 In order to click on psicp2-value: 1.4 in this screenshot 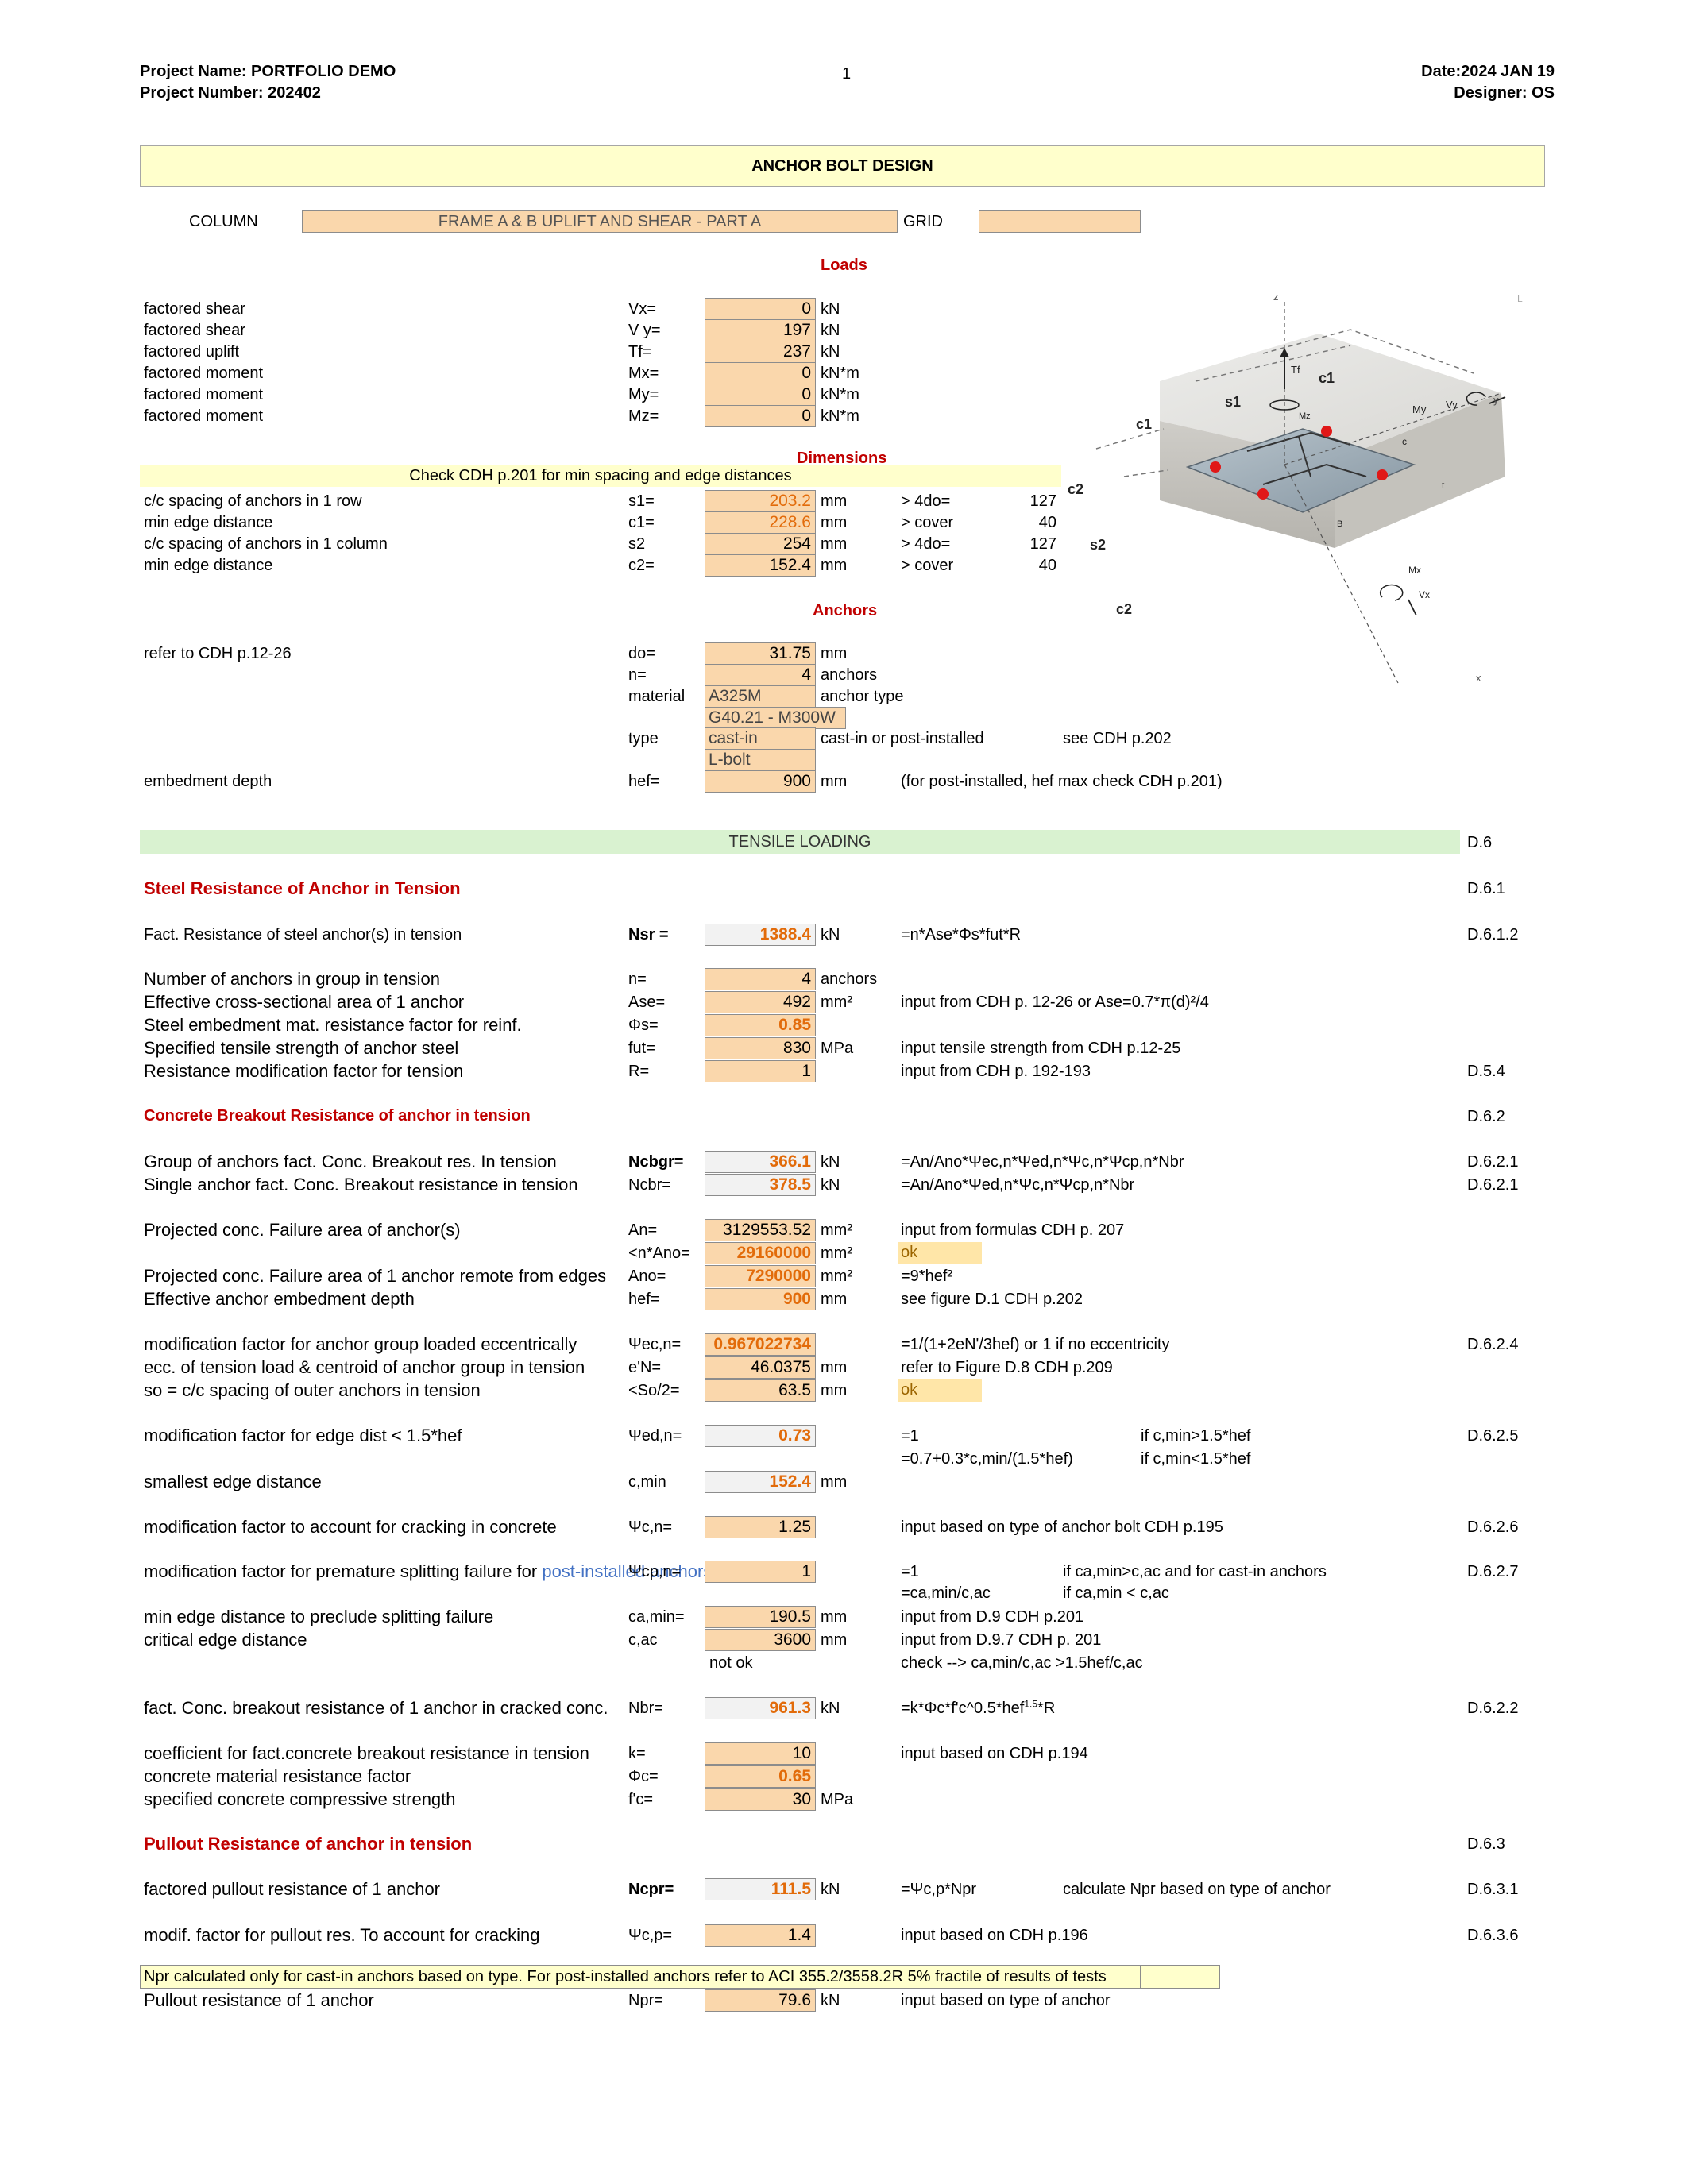, I will do `click(761, 1935)`.